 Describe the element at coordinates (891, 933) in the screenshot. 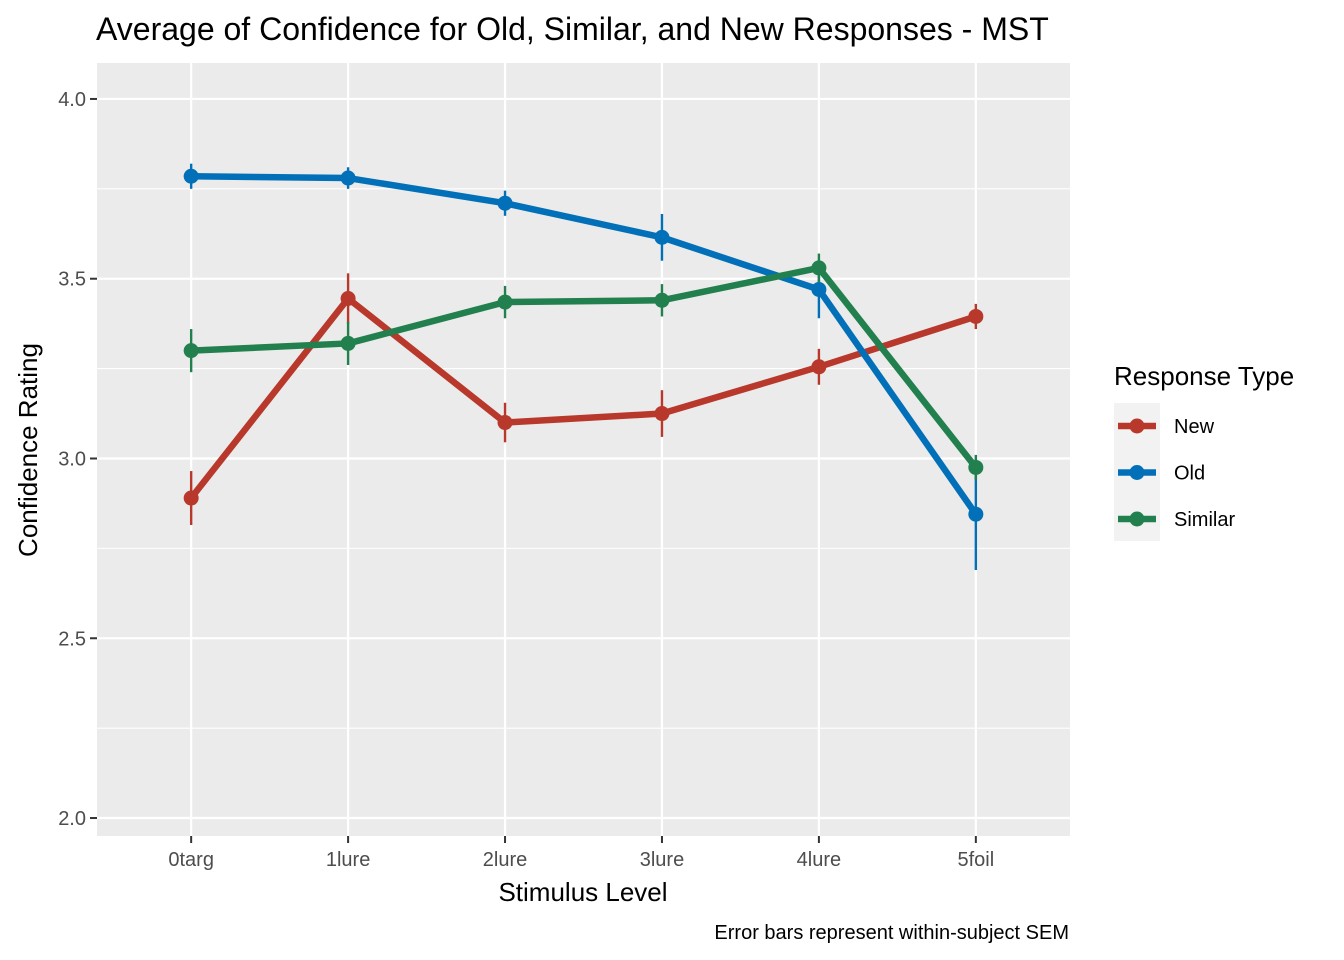

I see `chart-caption: Error bars represent within-subject SEM` at that location.